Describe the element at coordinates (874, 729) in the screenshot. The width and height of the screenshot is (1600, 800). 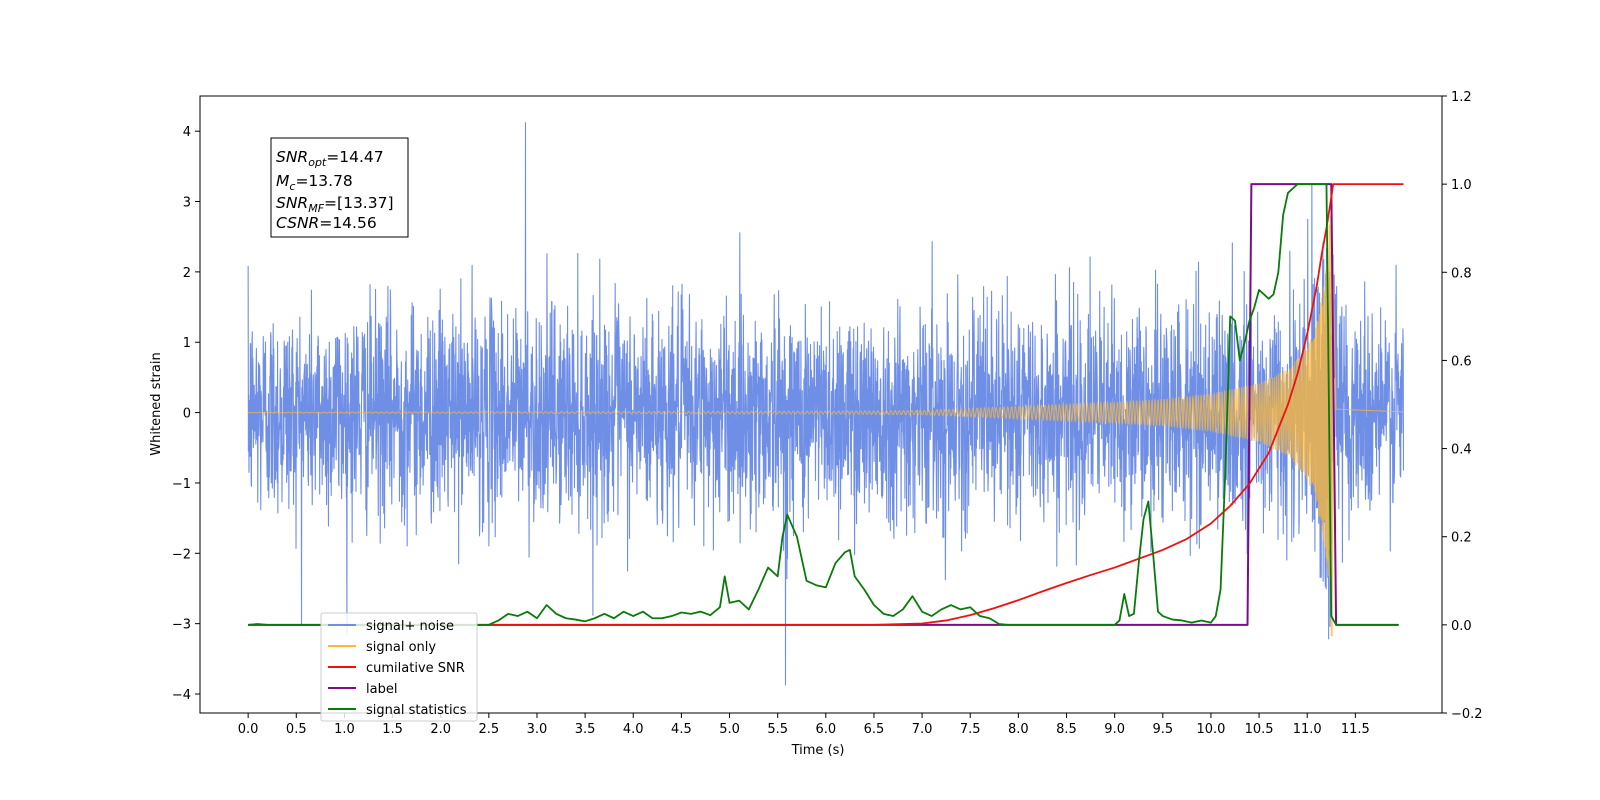
I see `x-tick-label: 6.5` at that location.